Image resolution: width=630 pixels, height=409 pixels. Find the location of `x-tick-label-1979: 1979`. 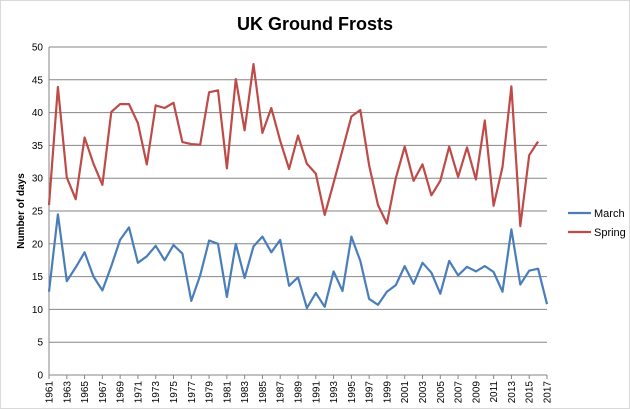

x-tick-label-1979: 1979 is located at coordinates (210, 392).